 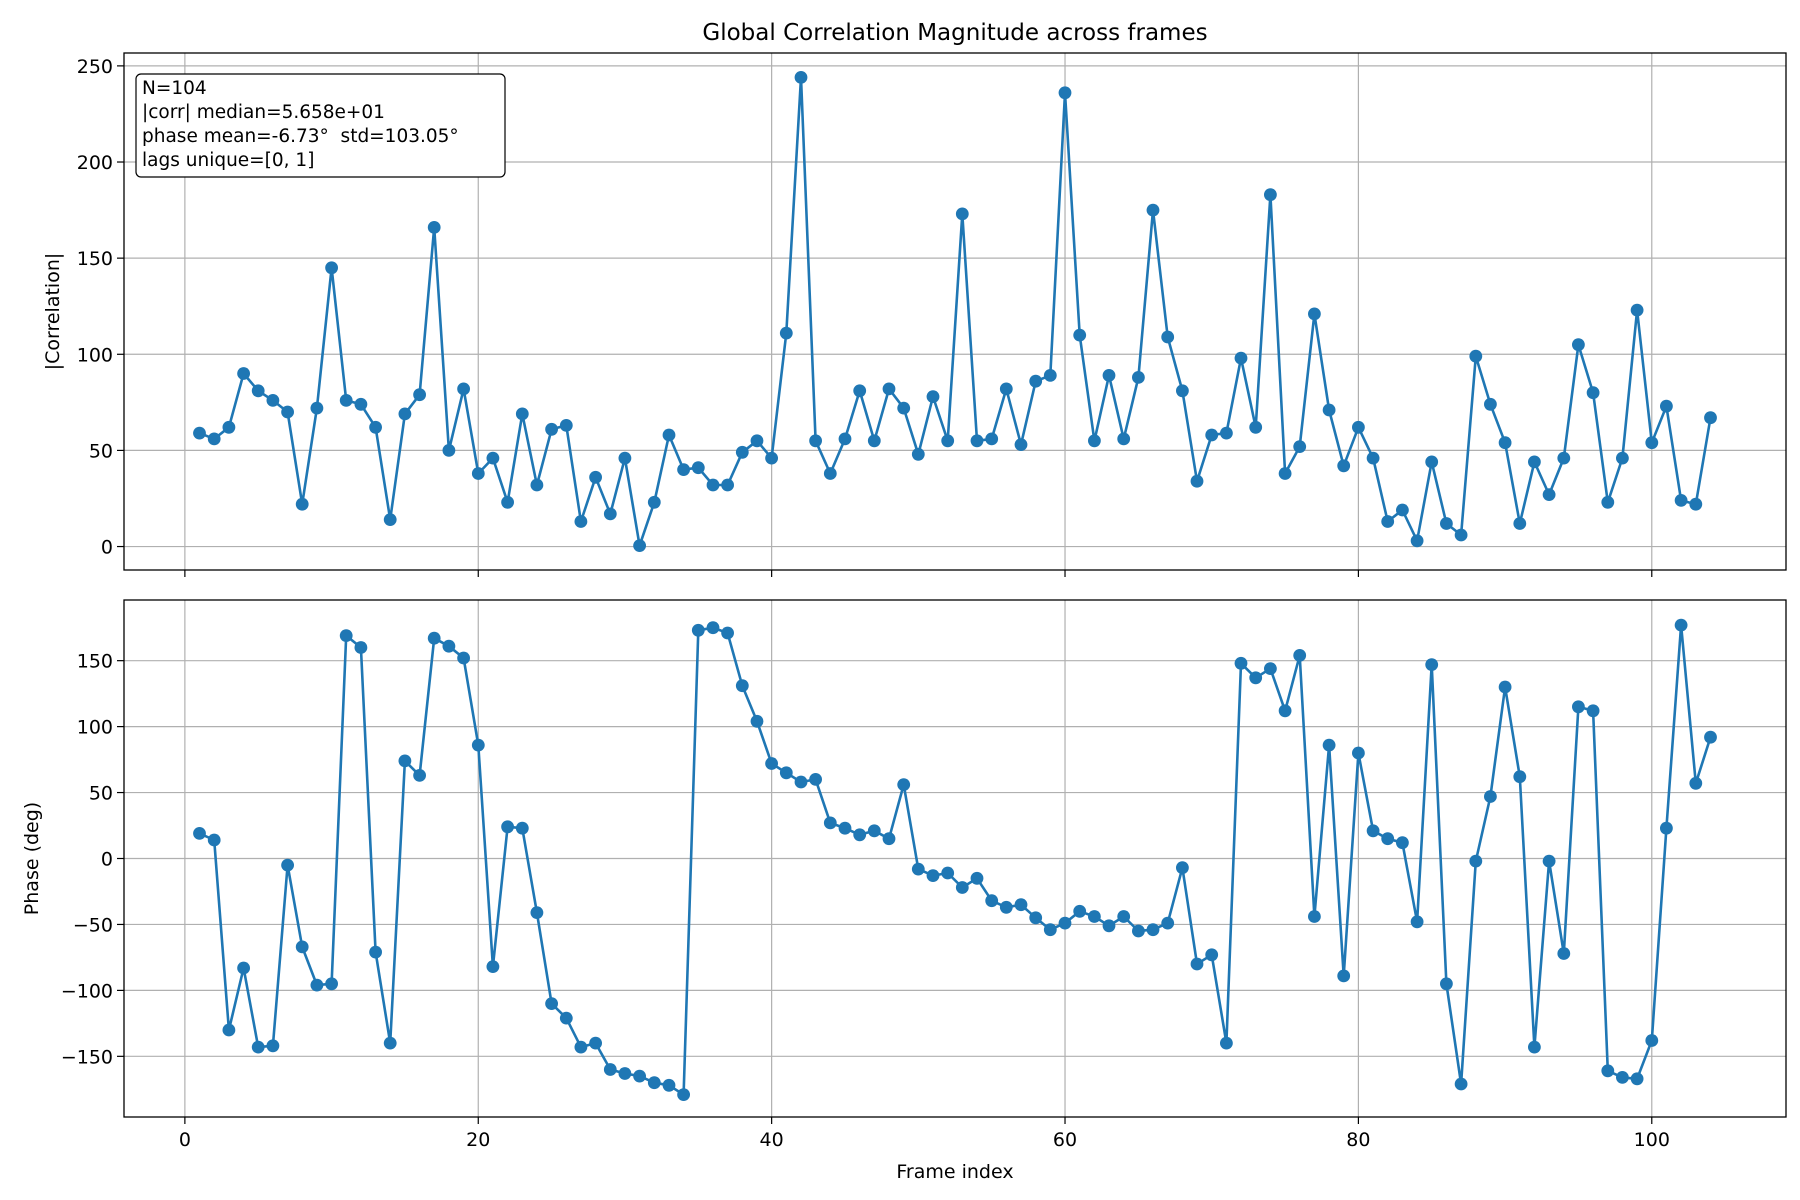 What do you see at coordinates (87, 1057) in the screenshot?
I see `phase-y-tick-label: −150` at bounding box center [87, 1057].